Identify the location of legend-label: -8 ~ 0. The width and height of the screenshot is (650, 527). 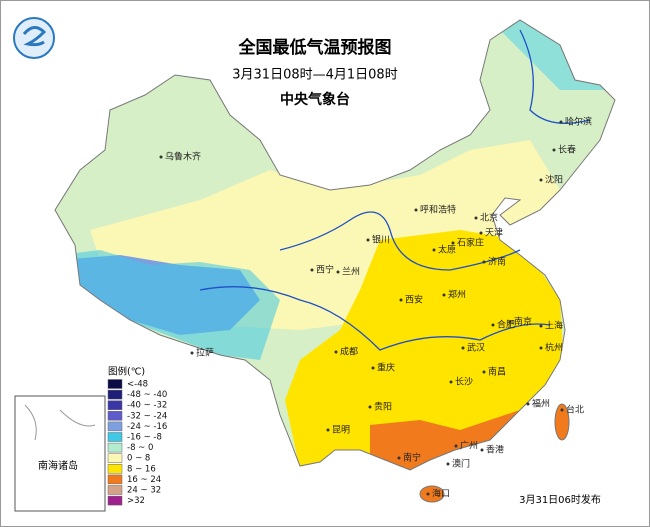
(140, 448).